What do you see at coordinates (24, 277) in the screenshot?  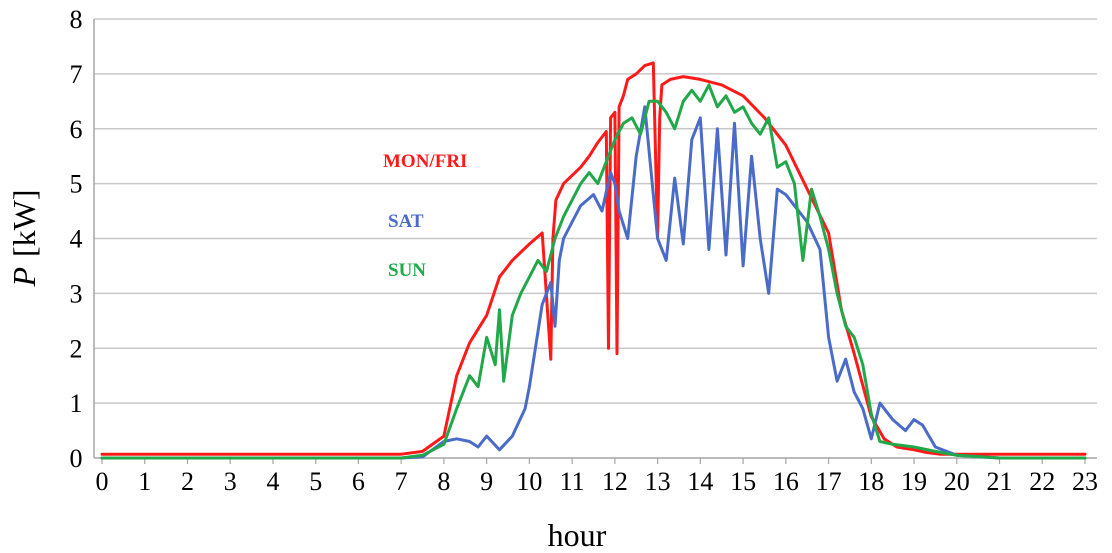 I see `y-axis-variable: P` at bounding box center [24, 277].